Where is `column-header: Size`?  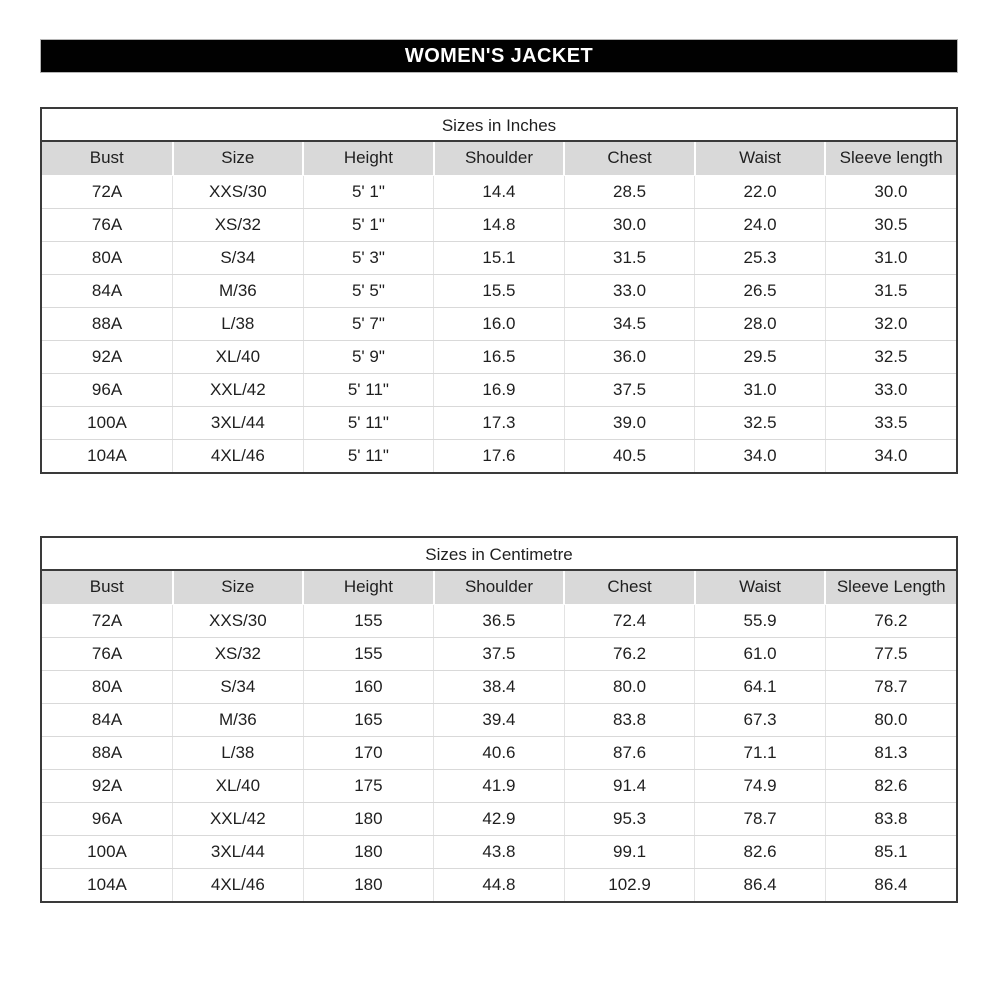
column-header: Size is located at coordinates (238, 588).